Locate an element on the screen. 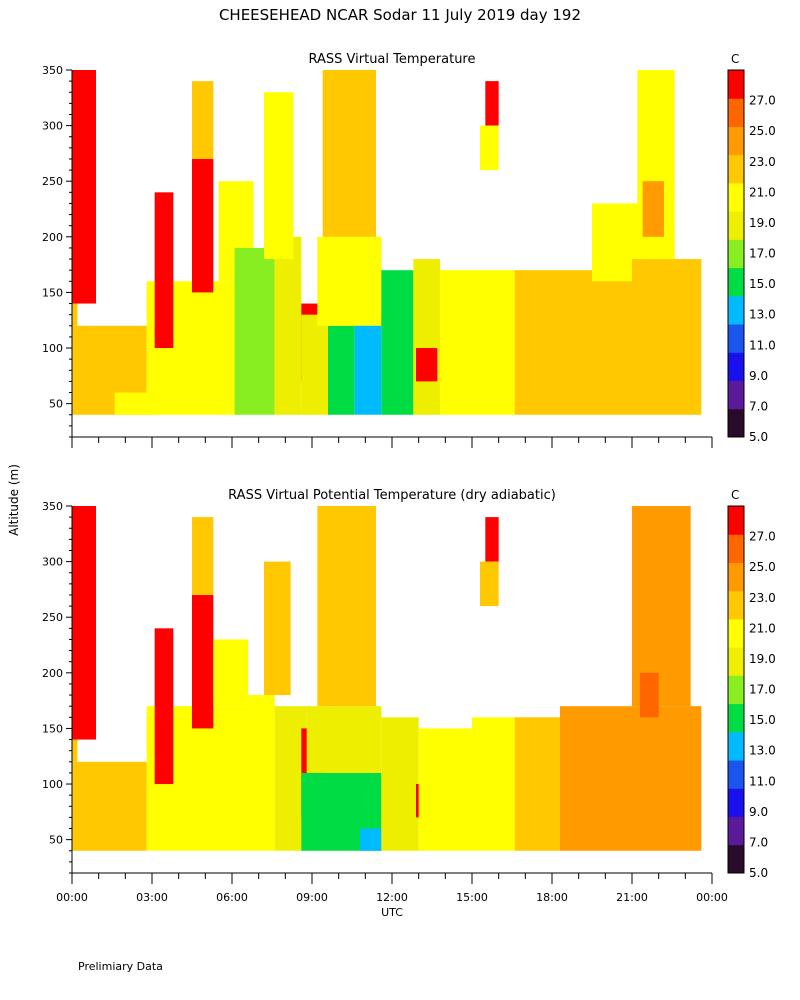 This screenshot has width=800, height=1000. y-tick-label: 150 is located at coordinates (52, 292).